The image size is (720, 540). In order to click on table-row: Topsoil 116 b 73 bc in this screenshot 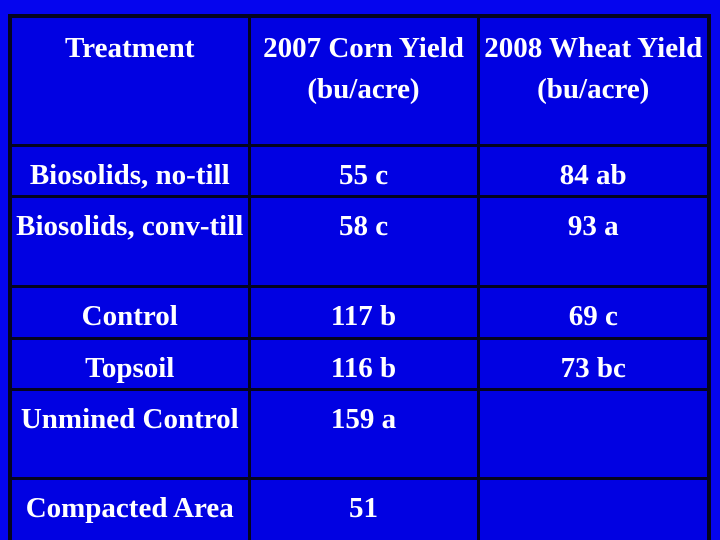, I will do `click(359, 364)`.